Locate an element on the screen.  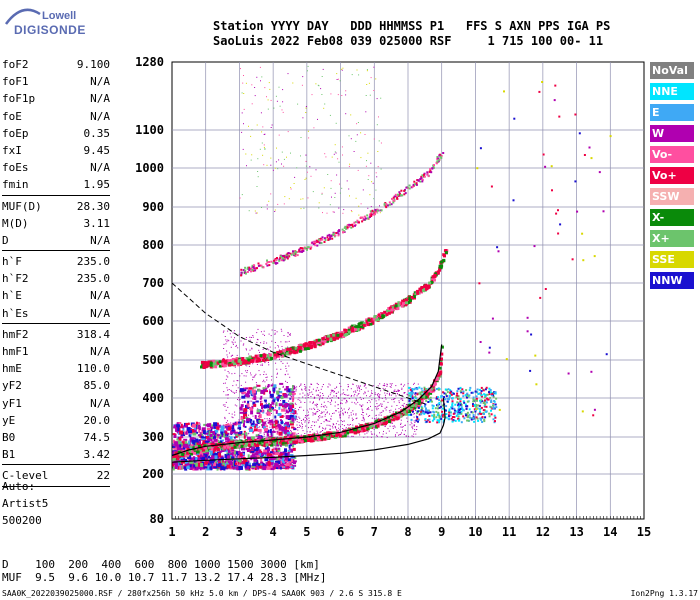
y-tick-label: 600 is located at coordinates (153, 321).